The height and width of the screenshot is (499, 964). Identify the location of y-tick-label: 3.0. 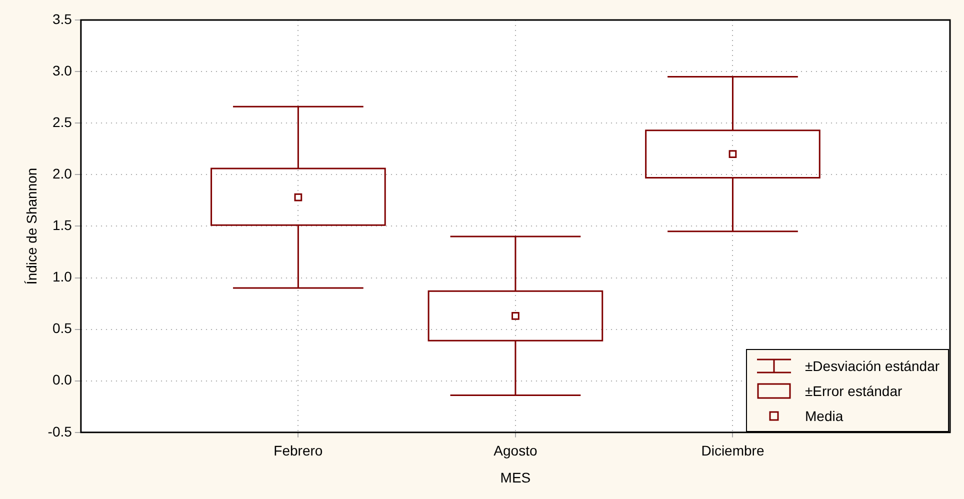
(62, 70).